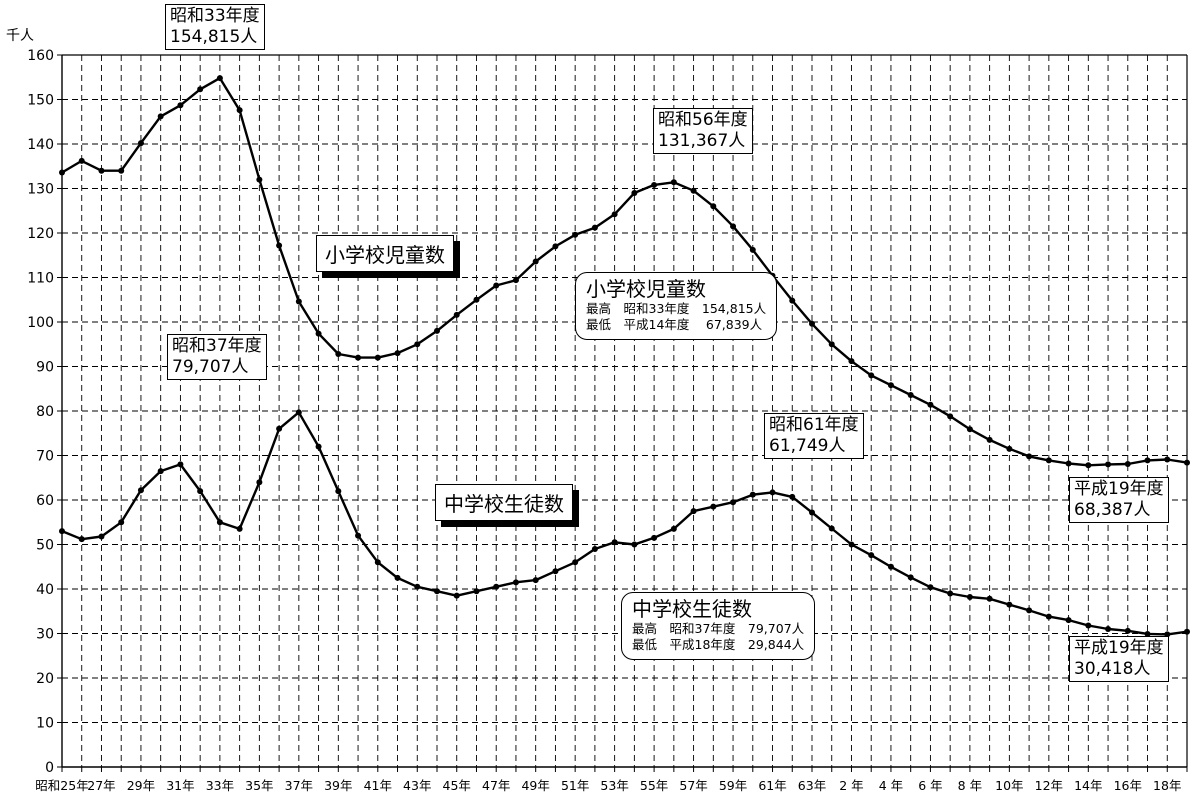 This screenshot has height=804, width=1204. What do you see at coordinates (496, 785) in the screenshot?
I see `x-tick-label: 47年` at bounding box center [496, 785].